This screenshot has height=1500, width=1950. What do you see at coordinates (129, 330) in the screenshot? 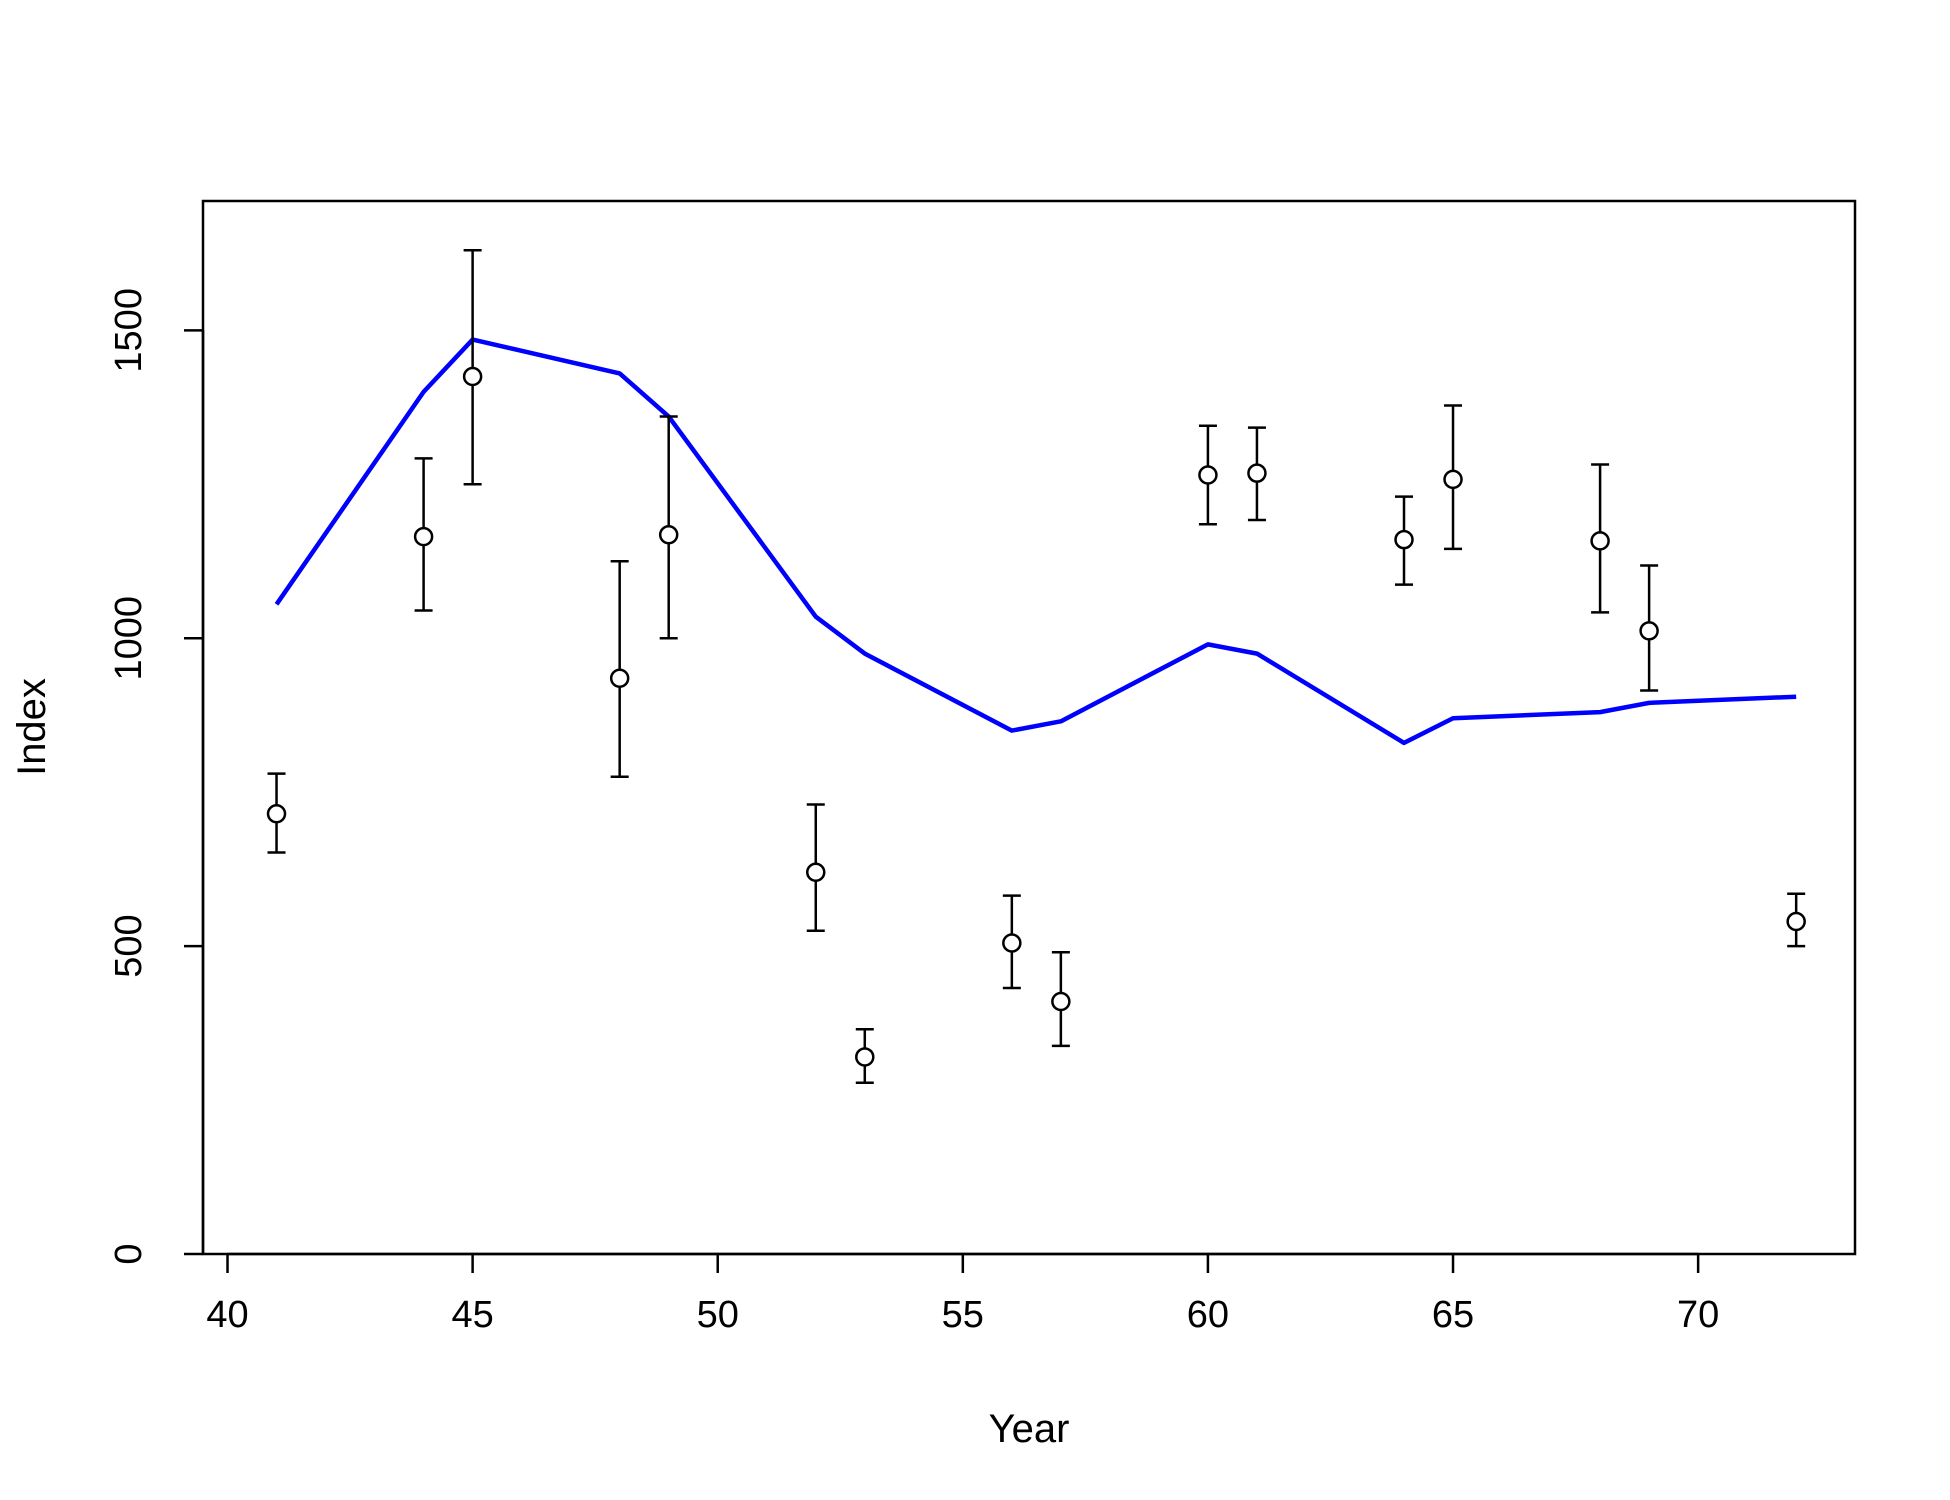
I see `y-tick-label: 1500` at bounding box center [129, 330].